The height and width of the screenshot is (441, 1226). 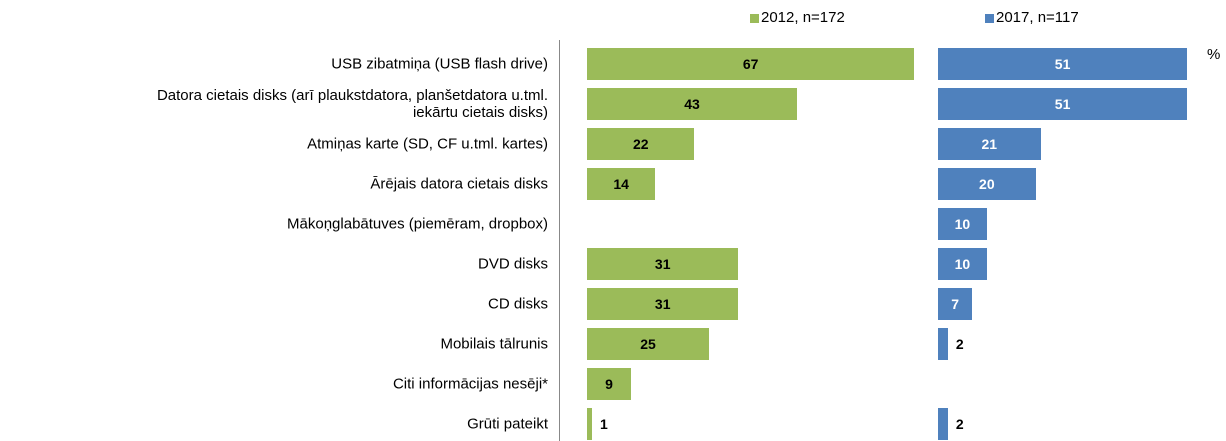 I want to click on data-label: 9, so click(x=609, y=384).